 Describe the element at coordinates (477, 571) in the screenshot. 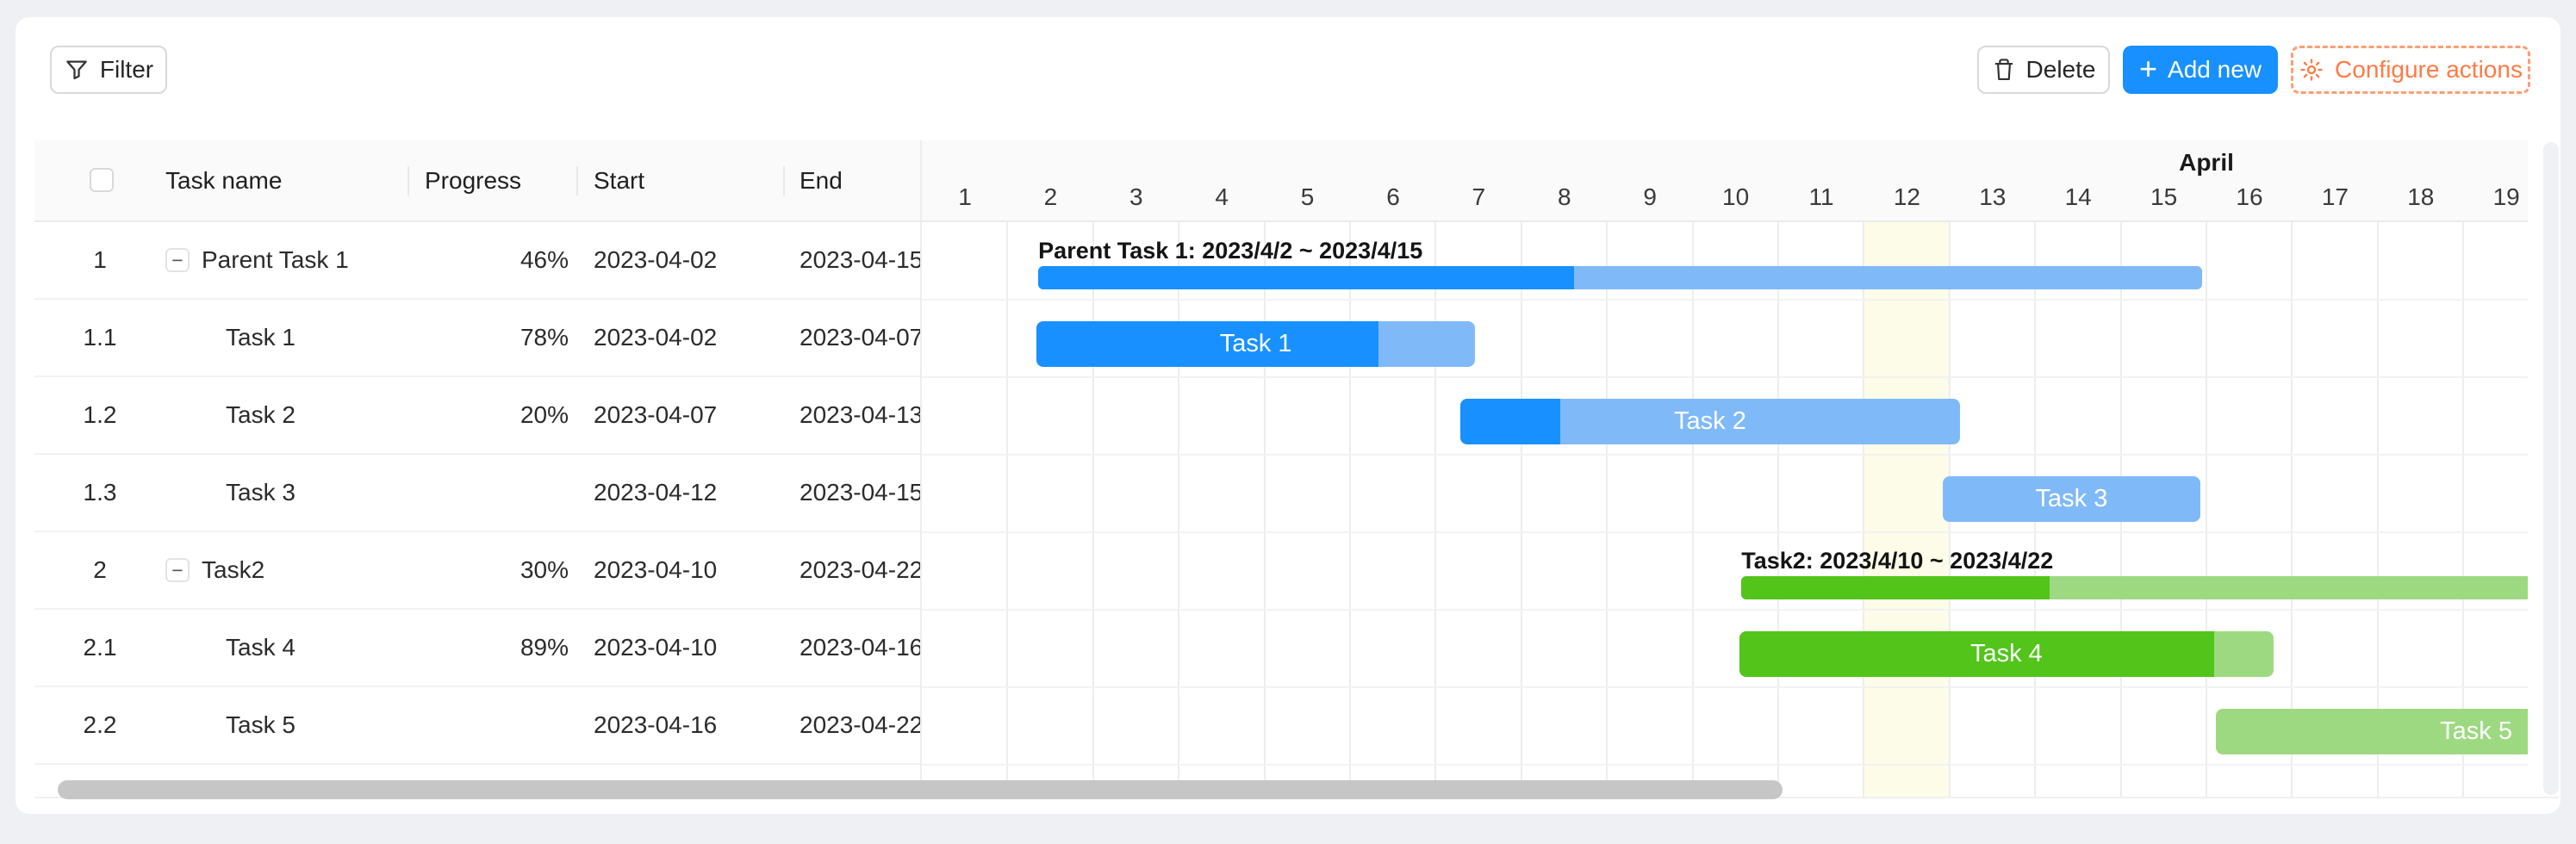

I see `table-row: 2 − Task2 30% 2023-04-10 2023-04-22` at that location.